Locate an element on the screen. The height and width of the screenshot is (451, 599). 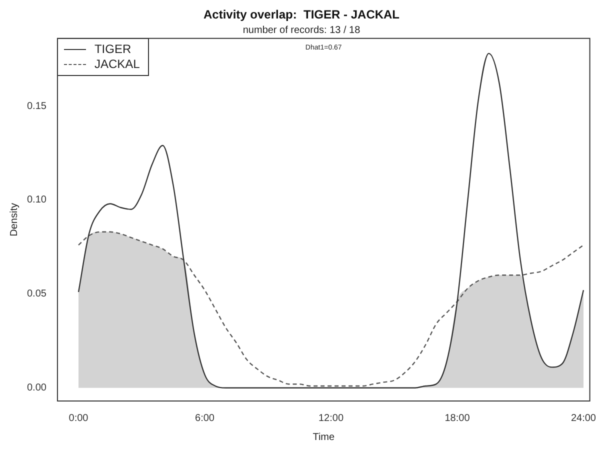
y-tick-label: 0.05 is located at coordinates (36, 294).